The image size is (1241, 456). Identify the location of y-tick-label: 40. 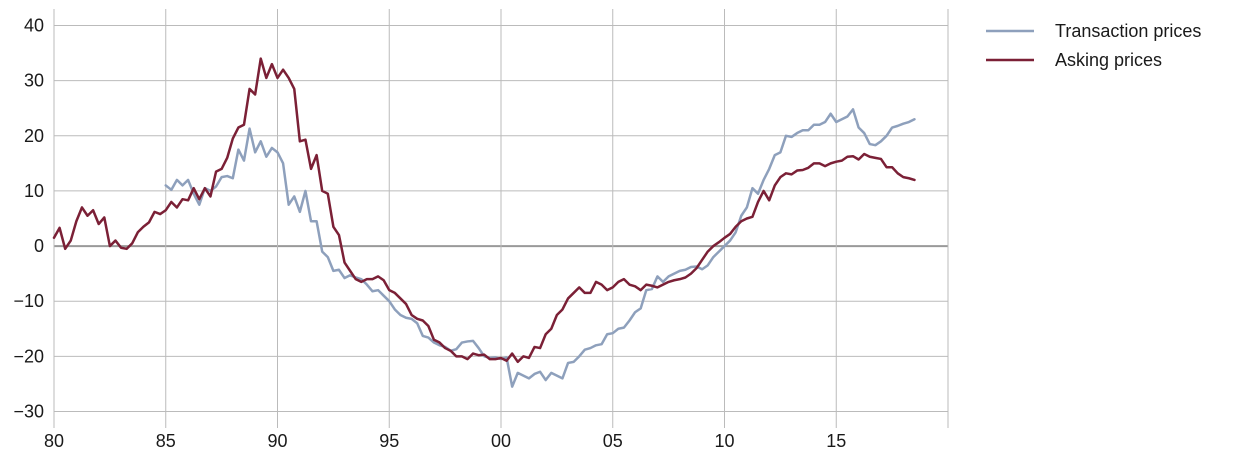
(34, 26).